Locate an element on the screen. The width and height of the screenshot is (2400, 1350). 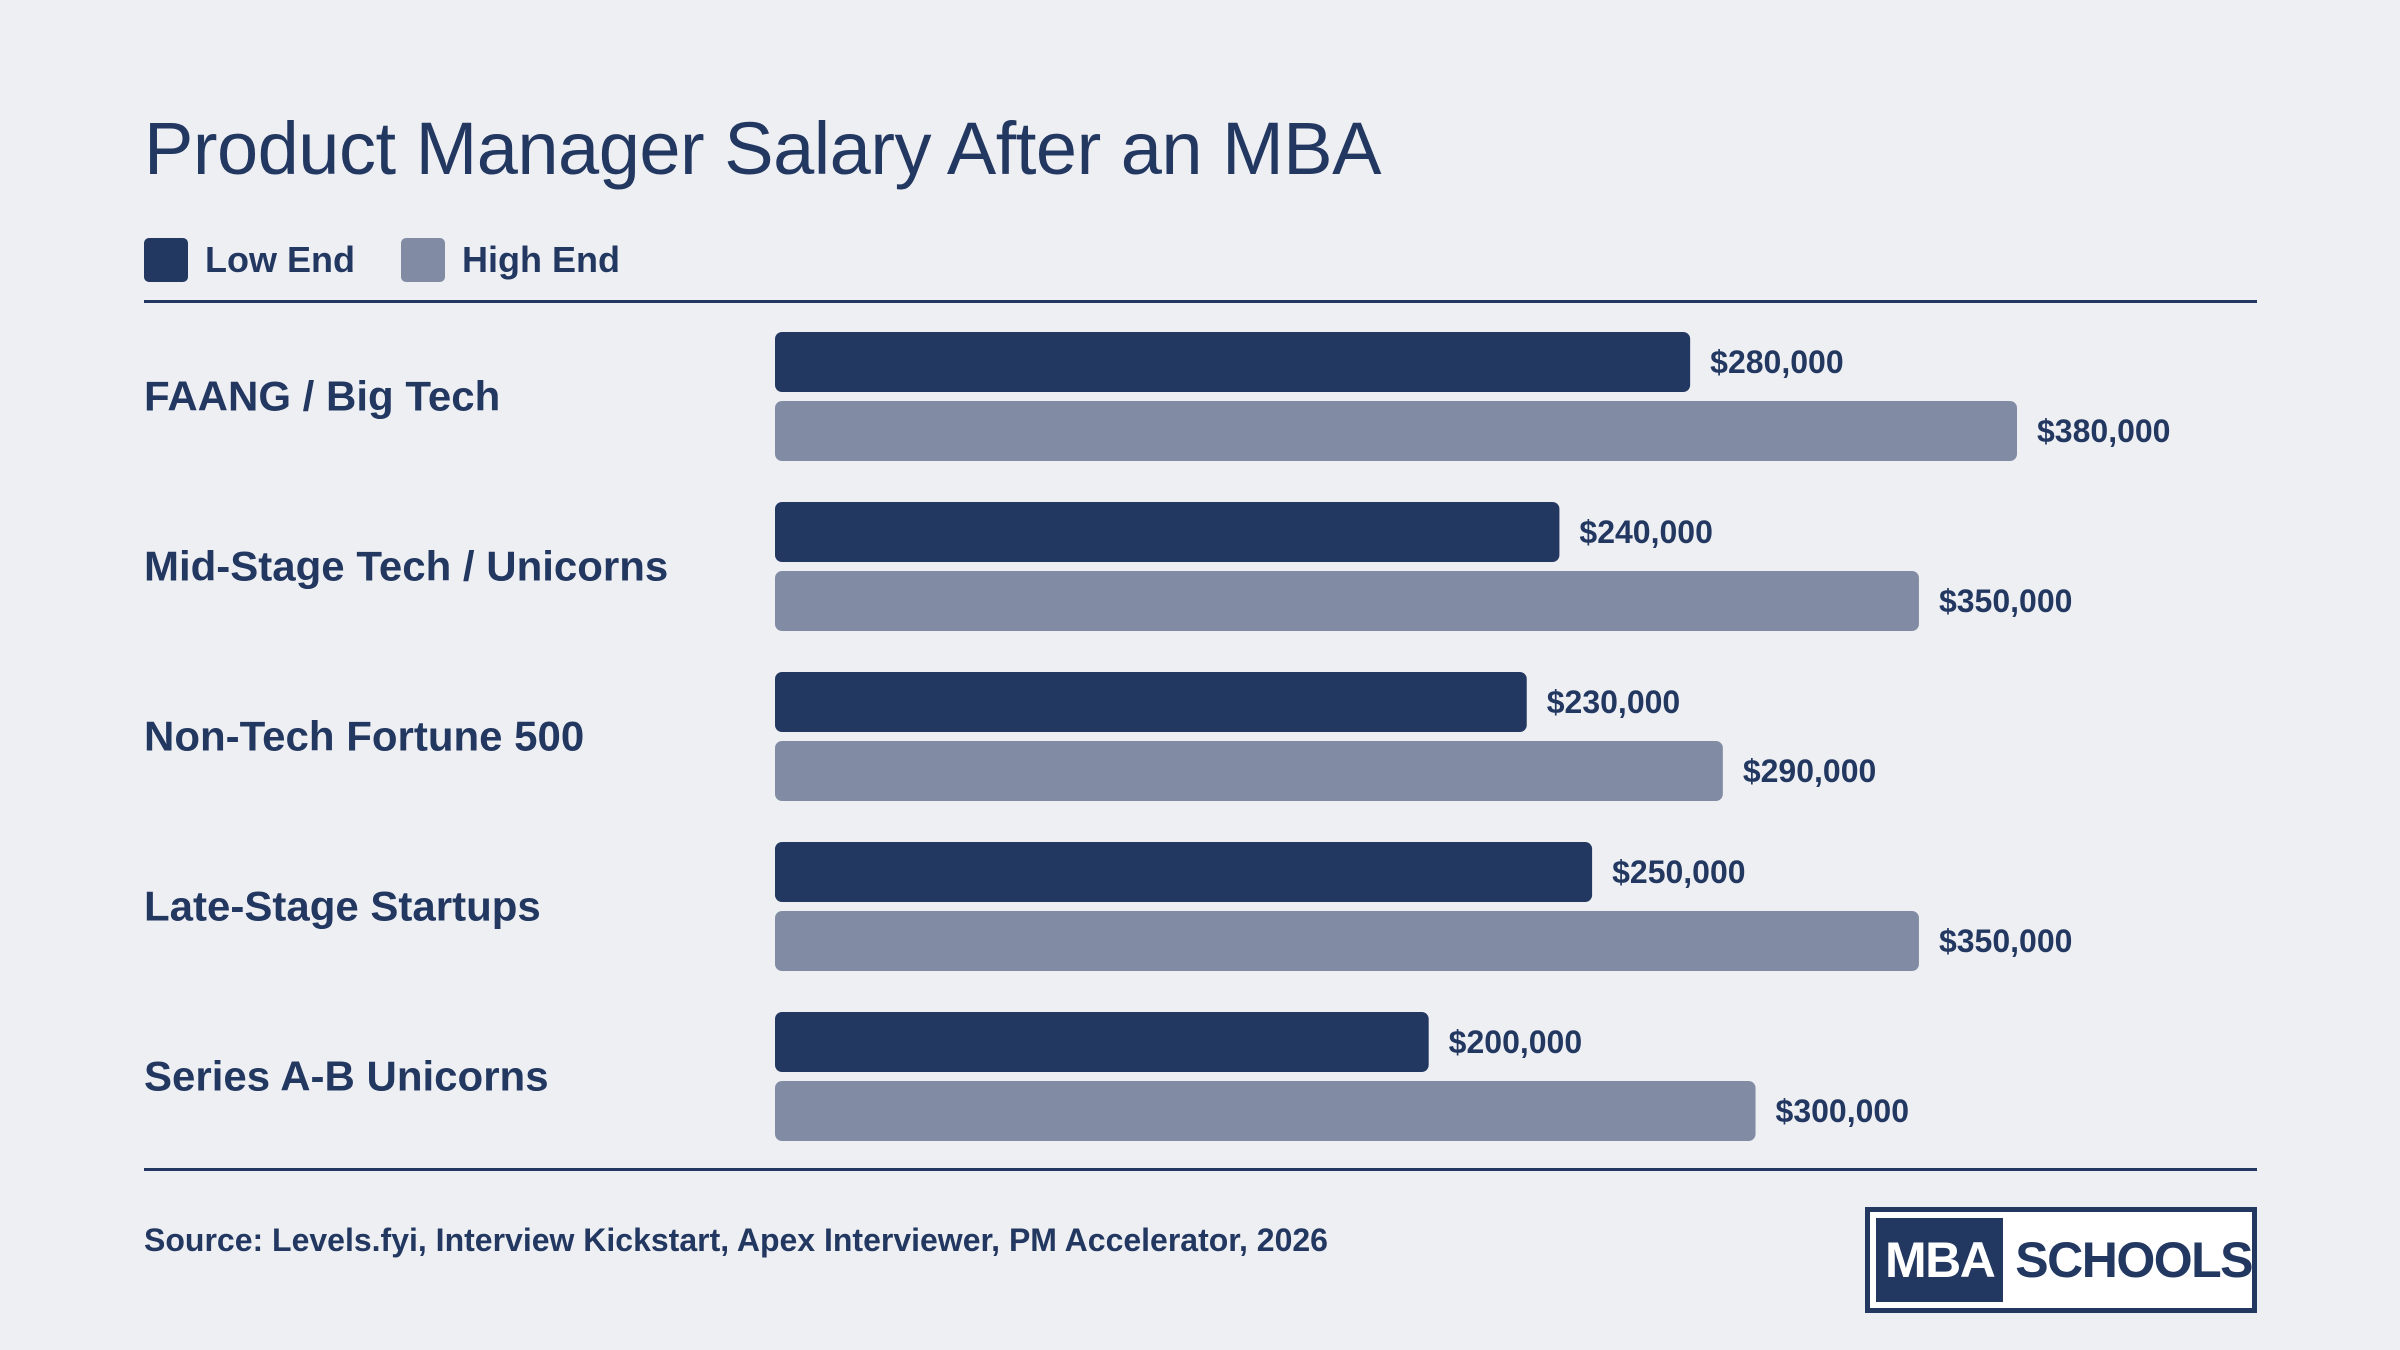
value-label-low-end: $240,000 is located at coordinates (1645, 532).